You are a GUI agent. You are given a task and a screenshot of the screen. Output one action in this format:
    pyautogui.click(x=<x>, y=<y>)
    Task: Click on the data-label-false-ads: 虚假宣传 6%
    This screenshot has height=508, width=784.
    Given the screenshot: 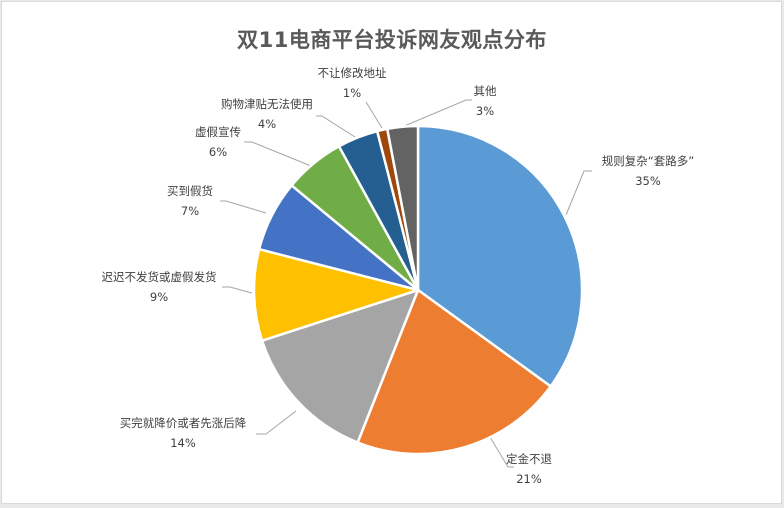 What is the action you would take?
    pyautogui.click(x=218, y=142)
    